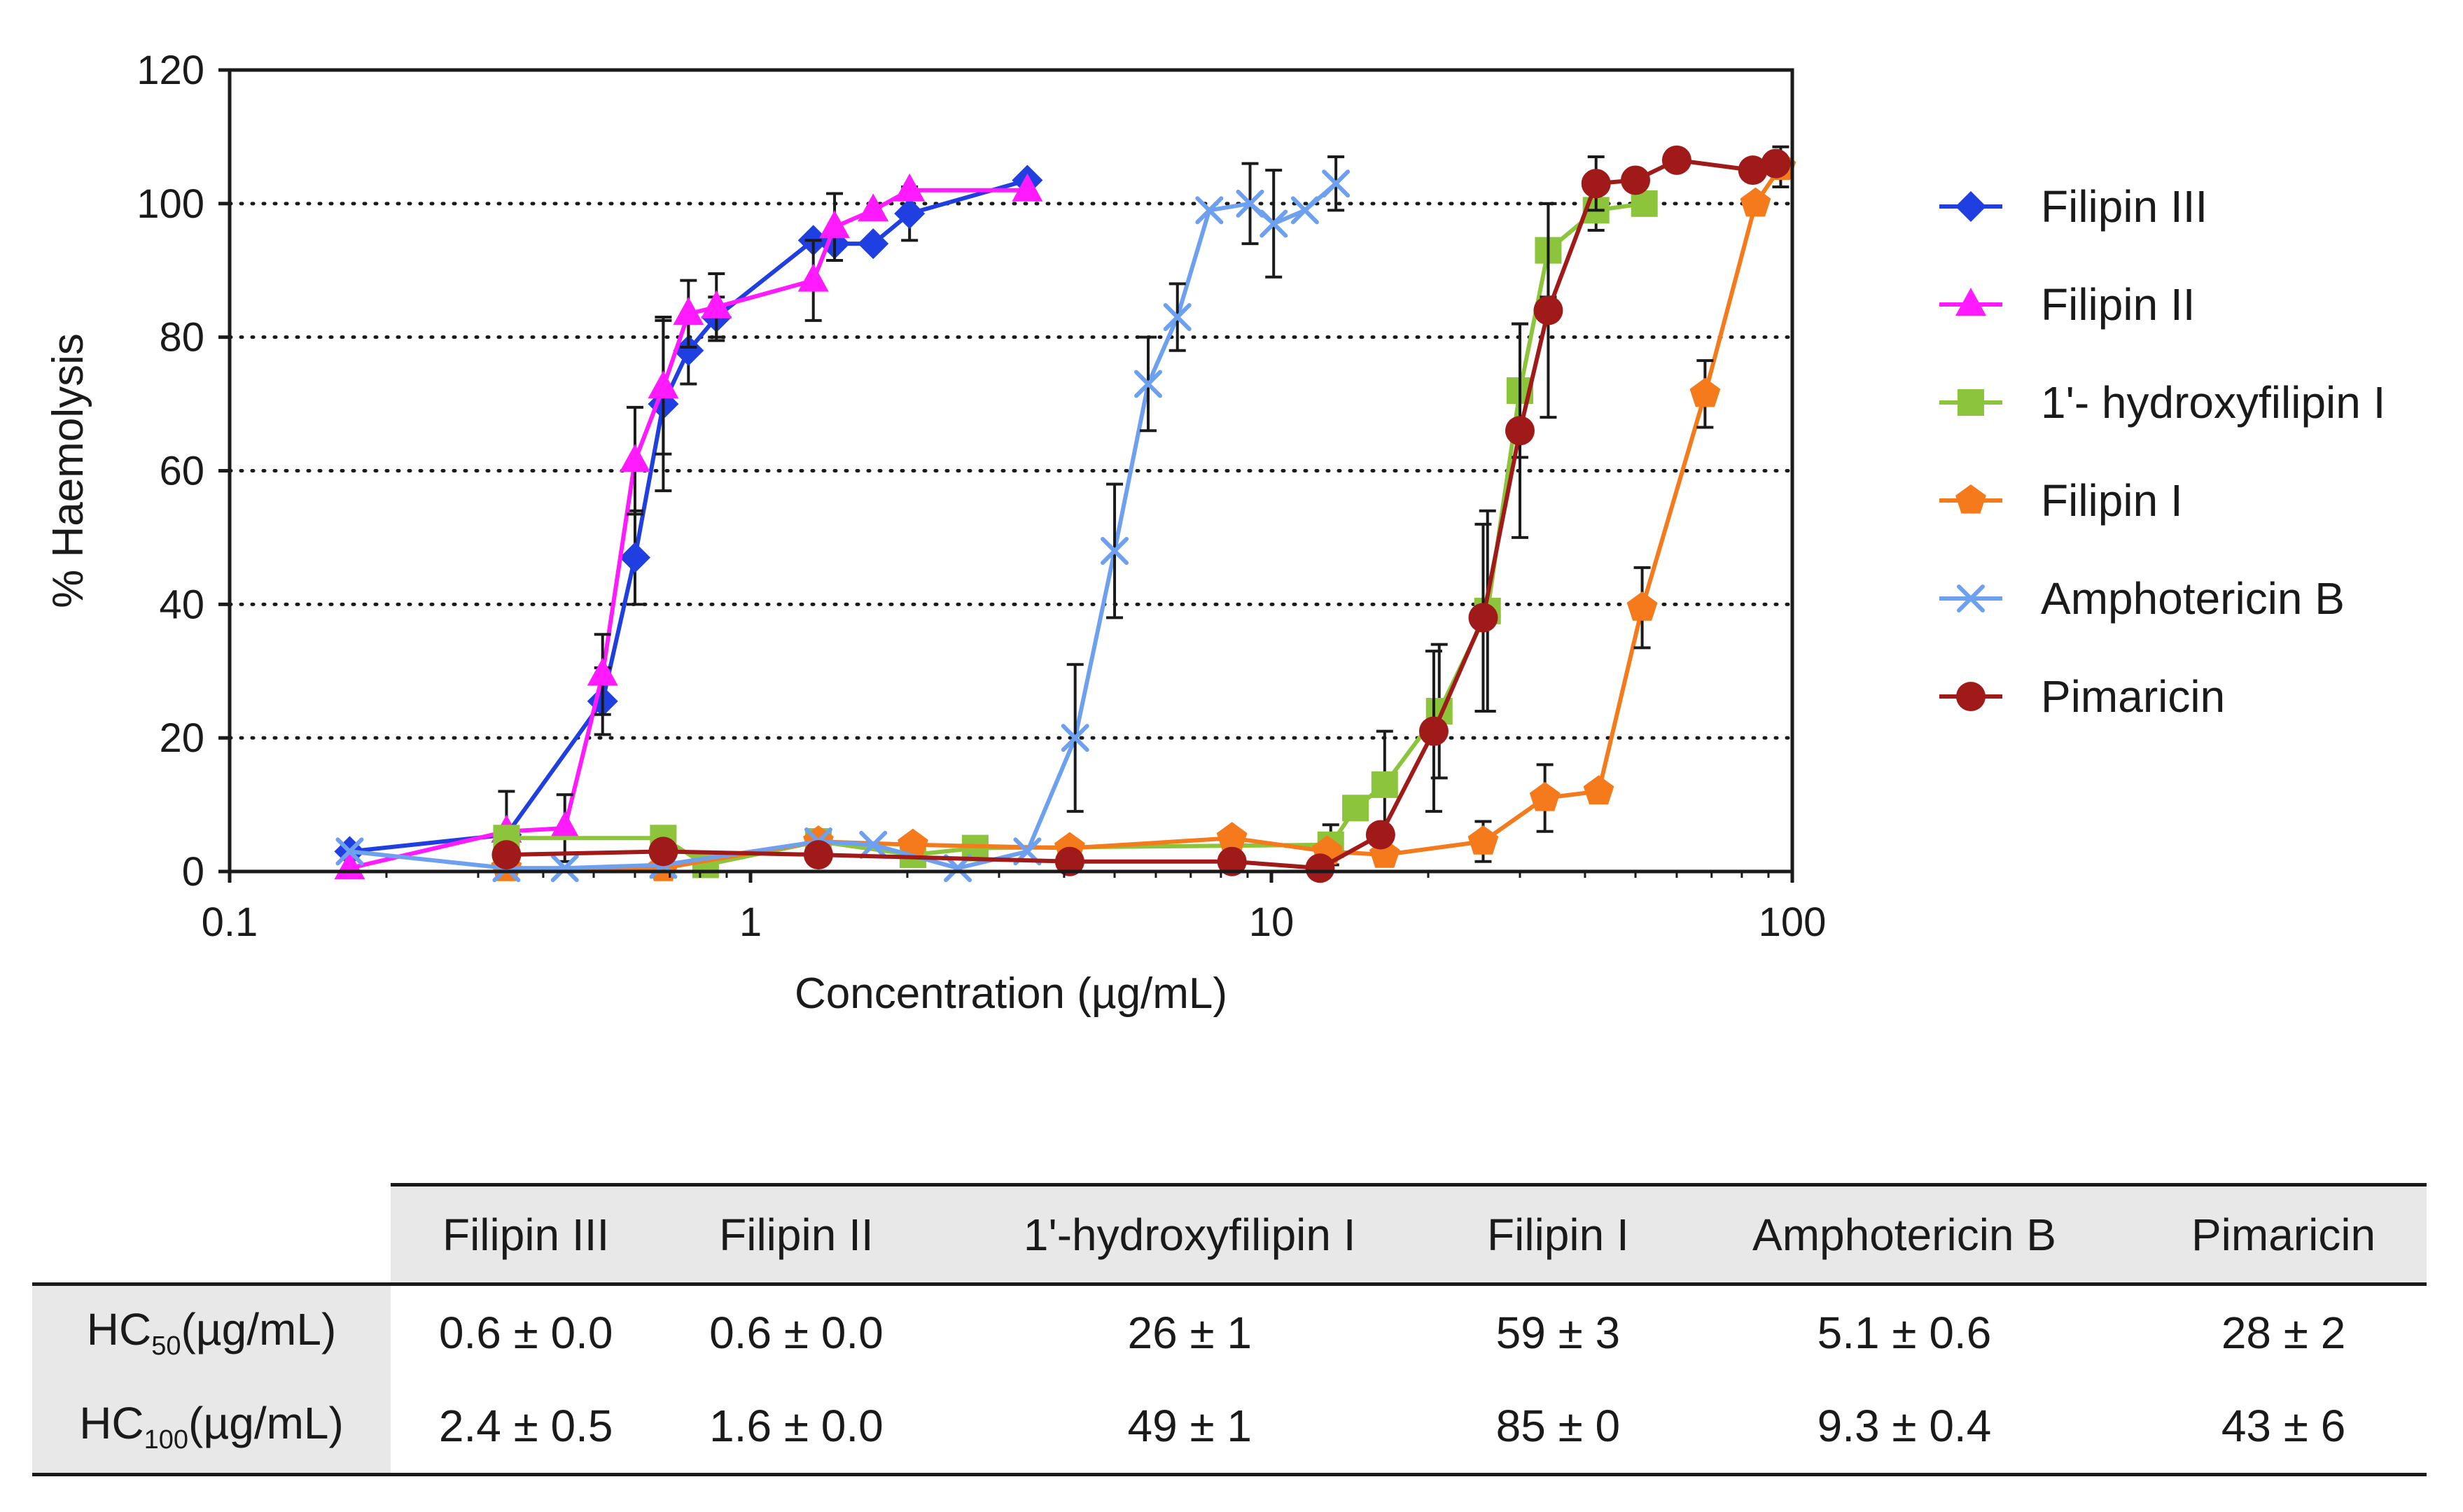 The width and height of the screenshot is (2463, 1512). What do you see at coordinates (1189, 1332) in the screenshot?
I see `table-cell: 26 ± 1` at bounding box center [1189, 1332].